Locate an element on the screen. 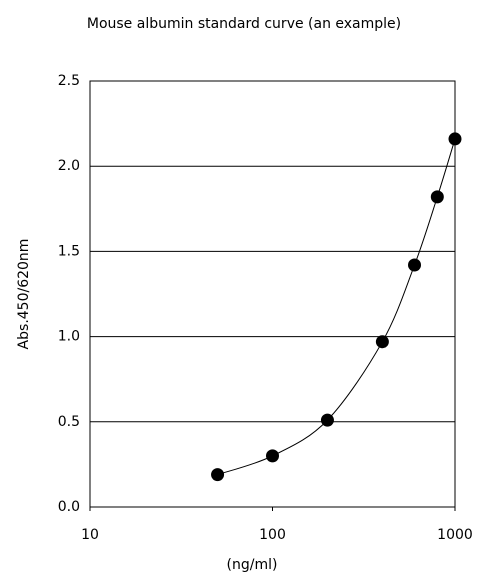 Image resolution: width=487 pixels, height=588 pixels. y-tick-label: 0.0 is located at coordinates (69, 507).